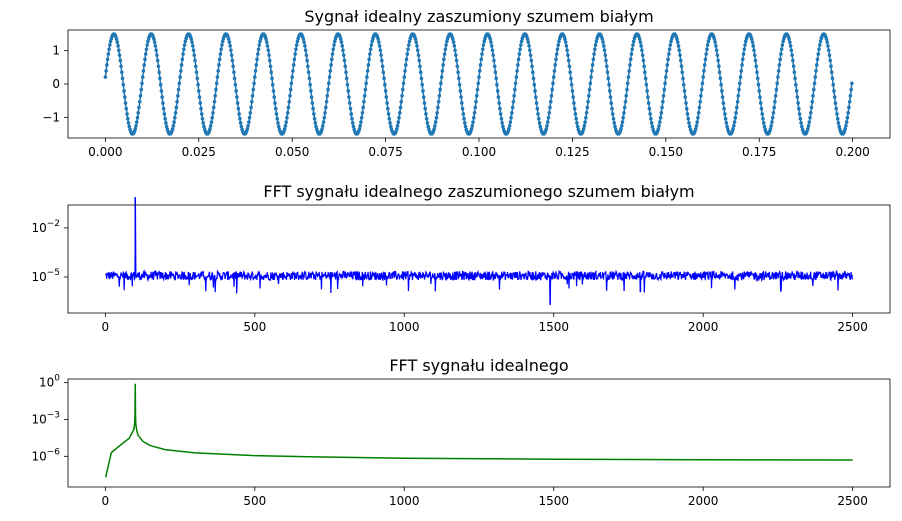  What do you see at coordinates (57, 379) in the screenshot?
I see `y-tick-exponent: 0` at bounding box center [57, 379].